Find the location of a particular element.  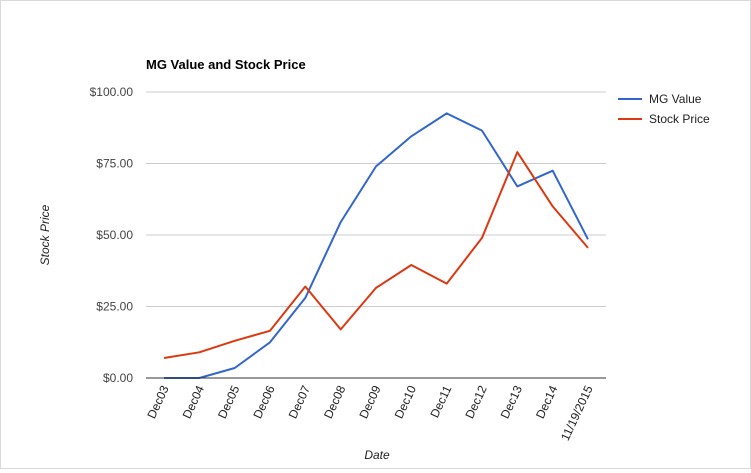

x-tick-label: Dec10 is located at coordinates (405, 402).